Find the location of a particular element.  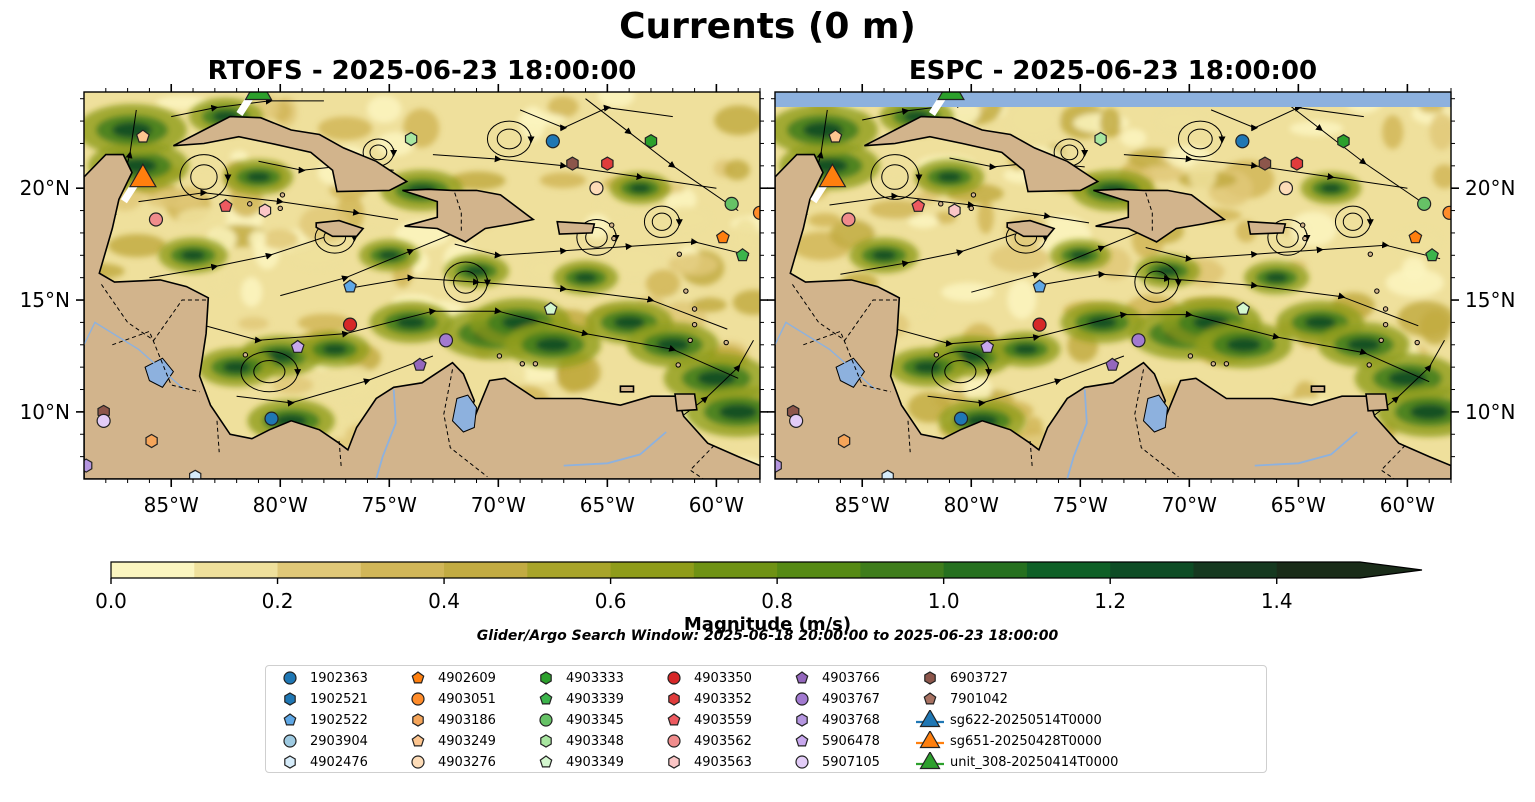

colorbar-tick-label: 1.0 is located at coordinates (944, 601).